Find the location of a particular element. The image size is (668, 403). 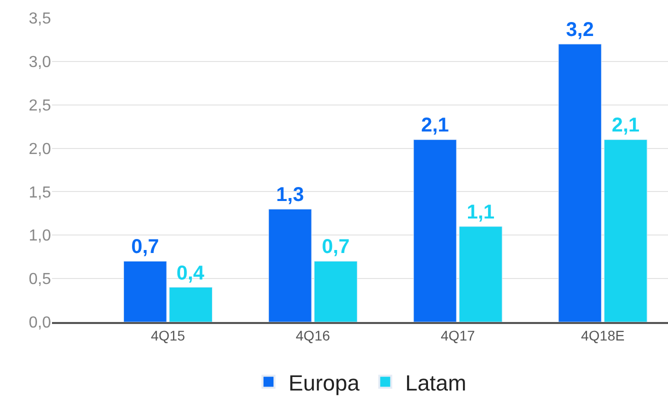

x-tick-label: 4Q18E is located at coordinates (602, 336).